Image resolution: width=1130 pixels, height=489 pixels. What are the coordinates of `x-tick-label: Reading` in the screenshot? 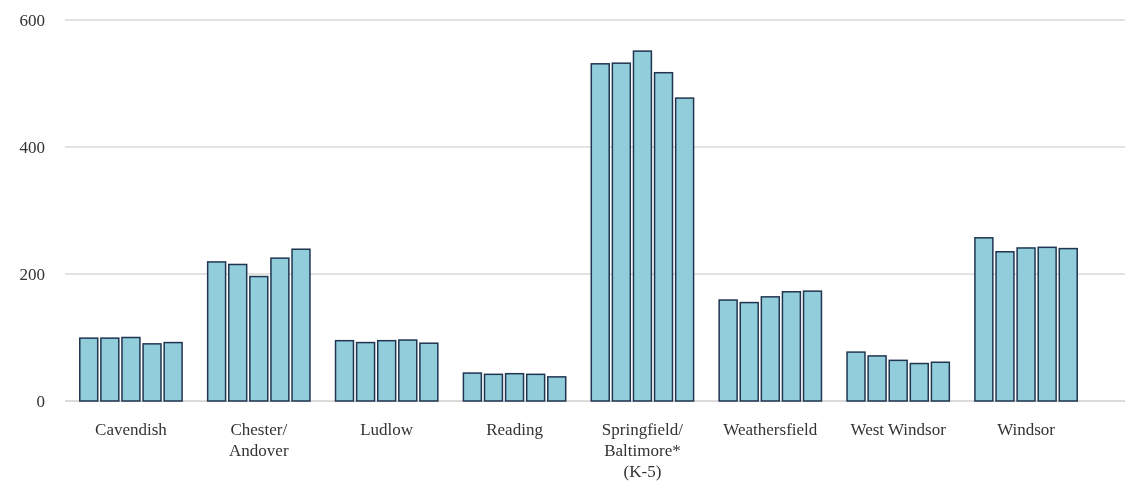 It's located at (515, 429).